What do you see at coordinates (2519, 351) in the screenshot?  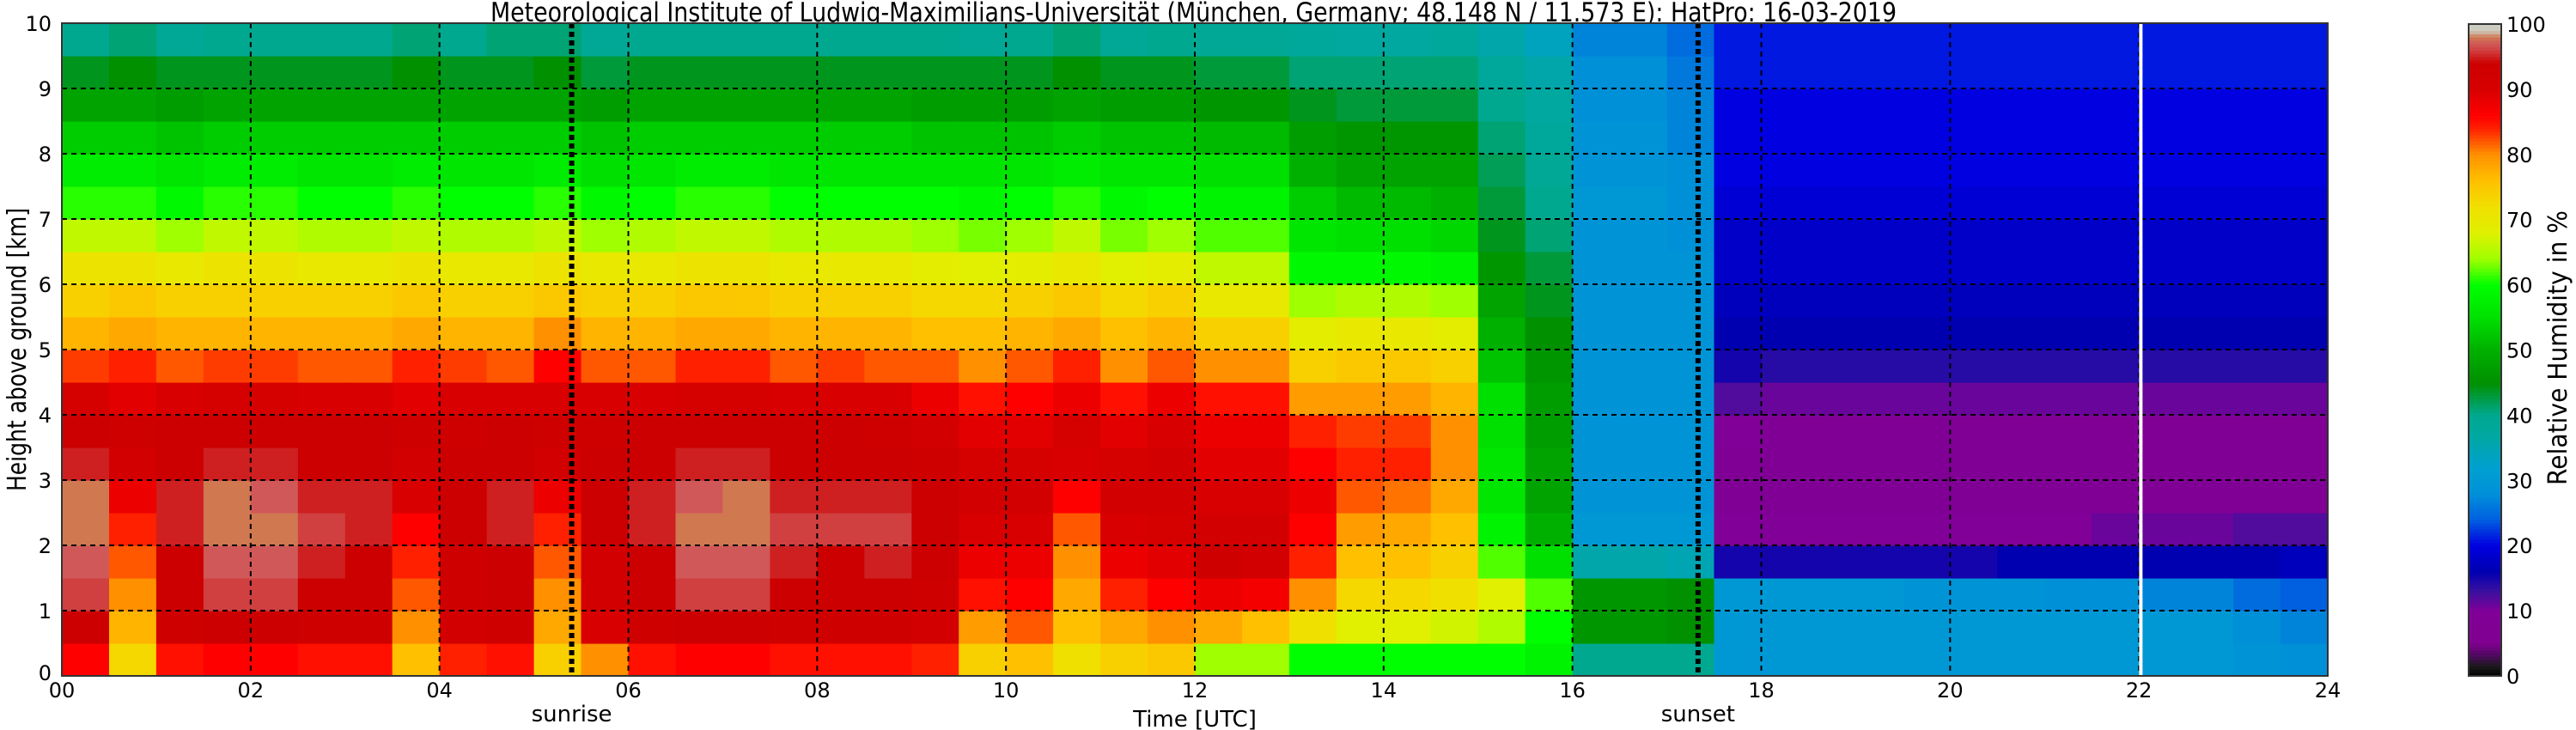 I see `colorbar-tick-label: 50` at bounding box center [2519, 351].